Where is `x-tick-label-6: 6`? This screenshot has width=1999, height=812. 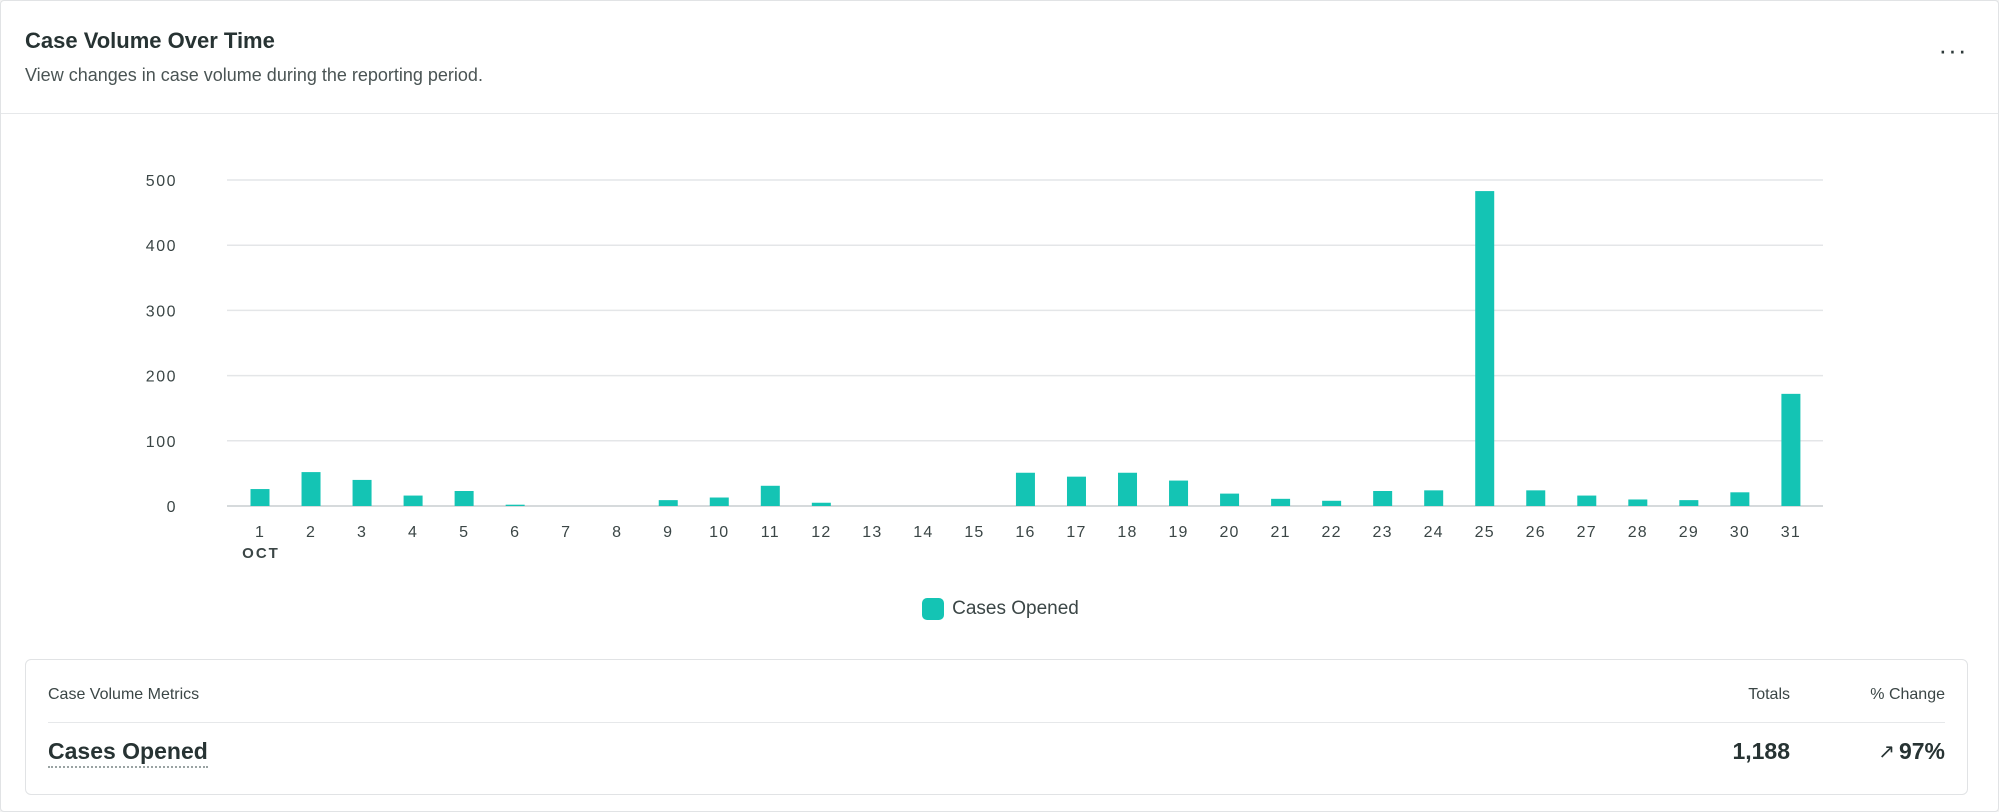
x-tick-label-6: 6 is located at coordinates (515, 532).